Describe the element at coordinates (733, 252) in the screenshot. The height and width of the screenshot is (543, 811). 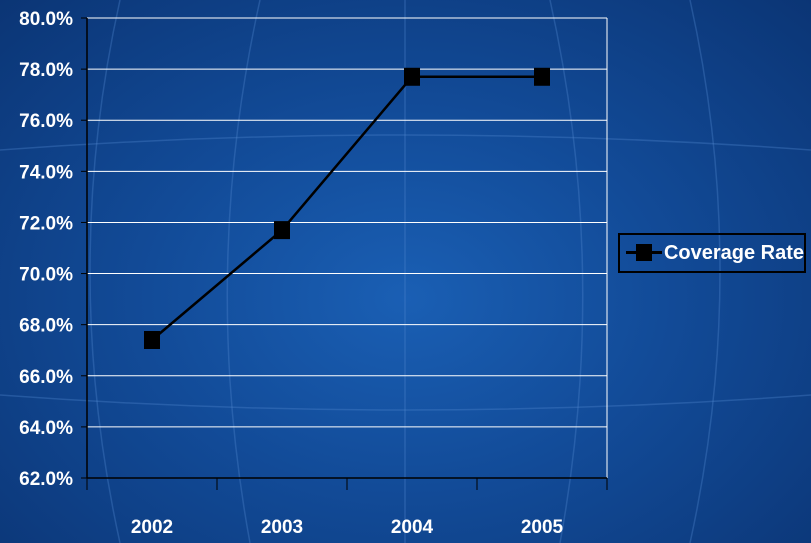
I see `legend-label: Coverage Rate` at that location.